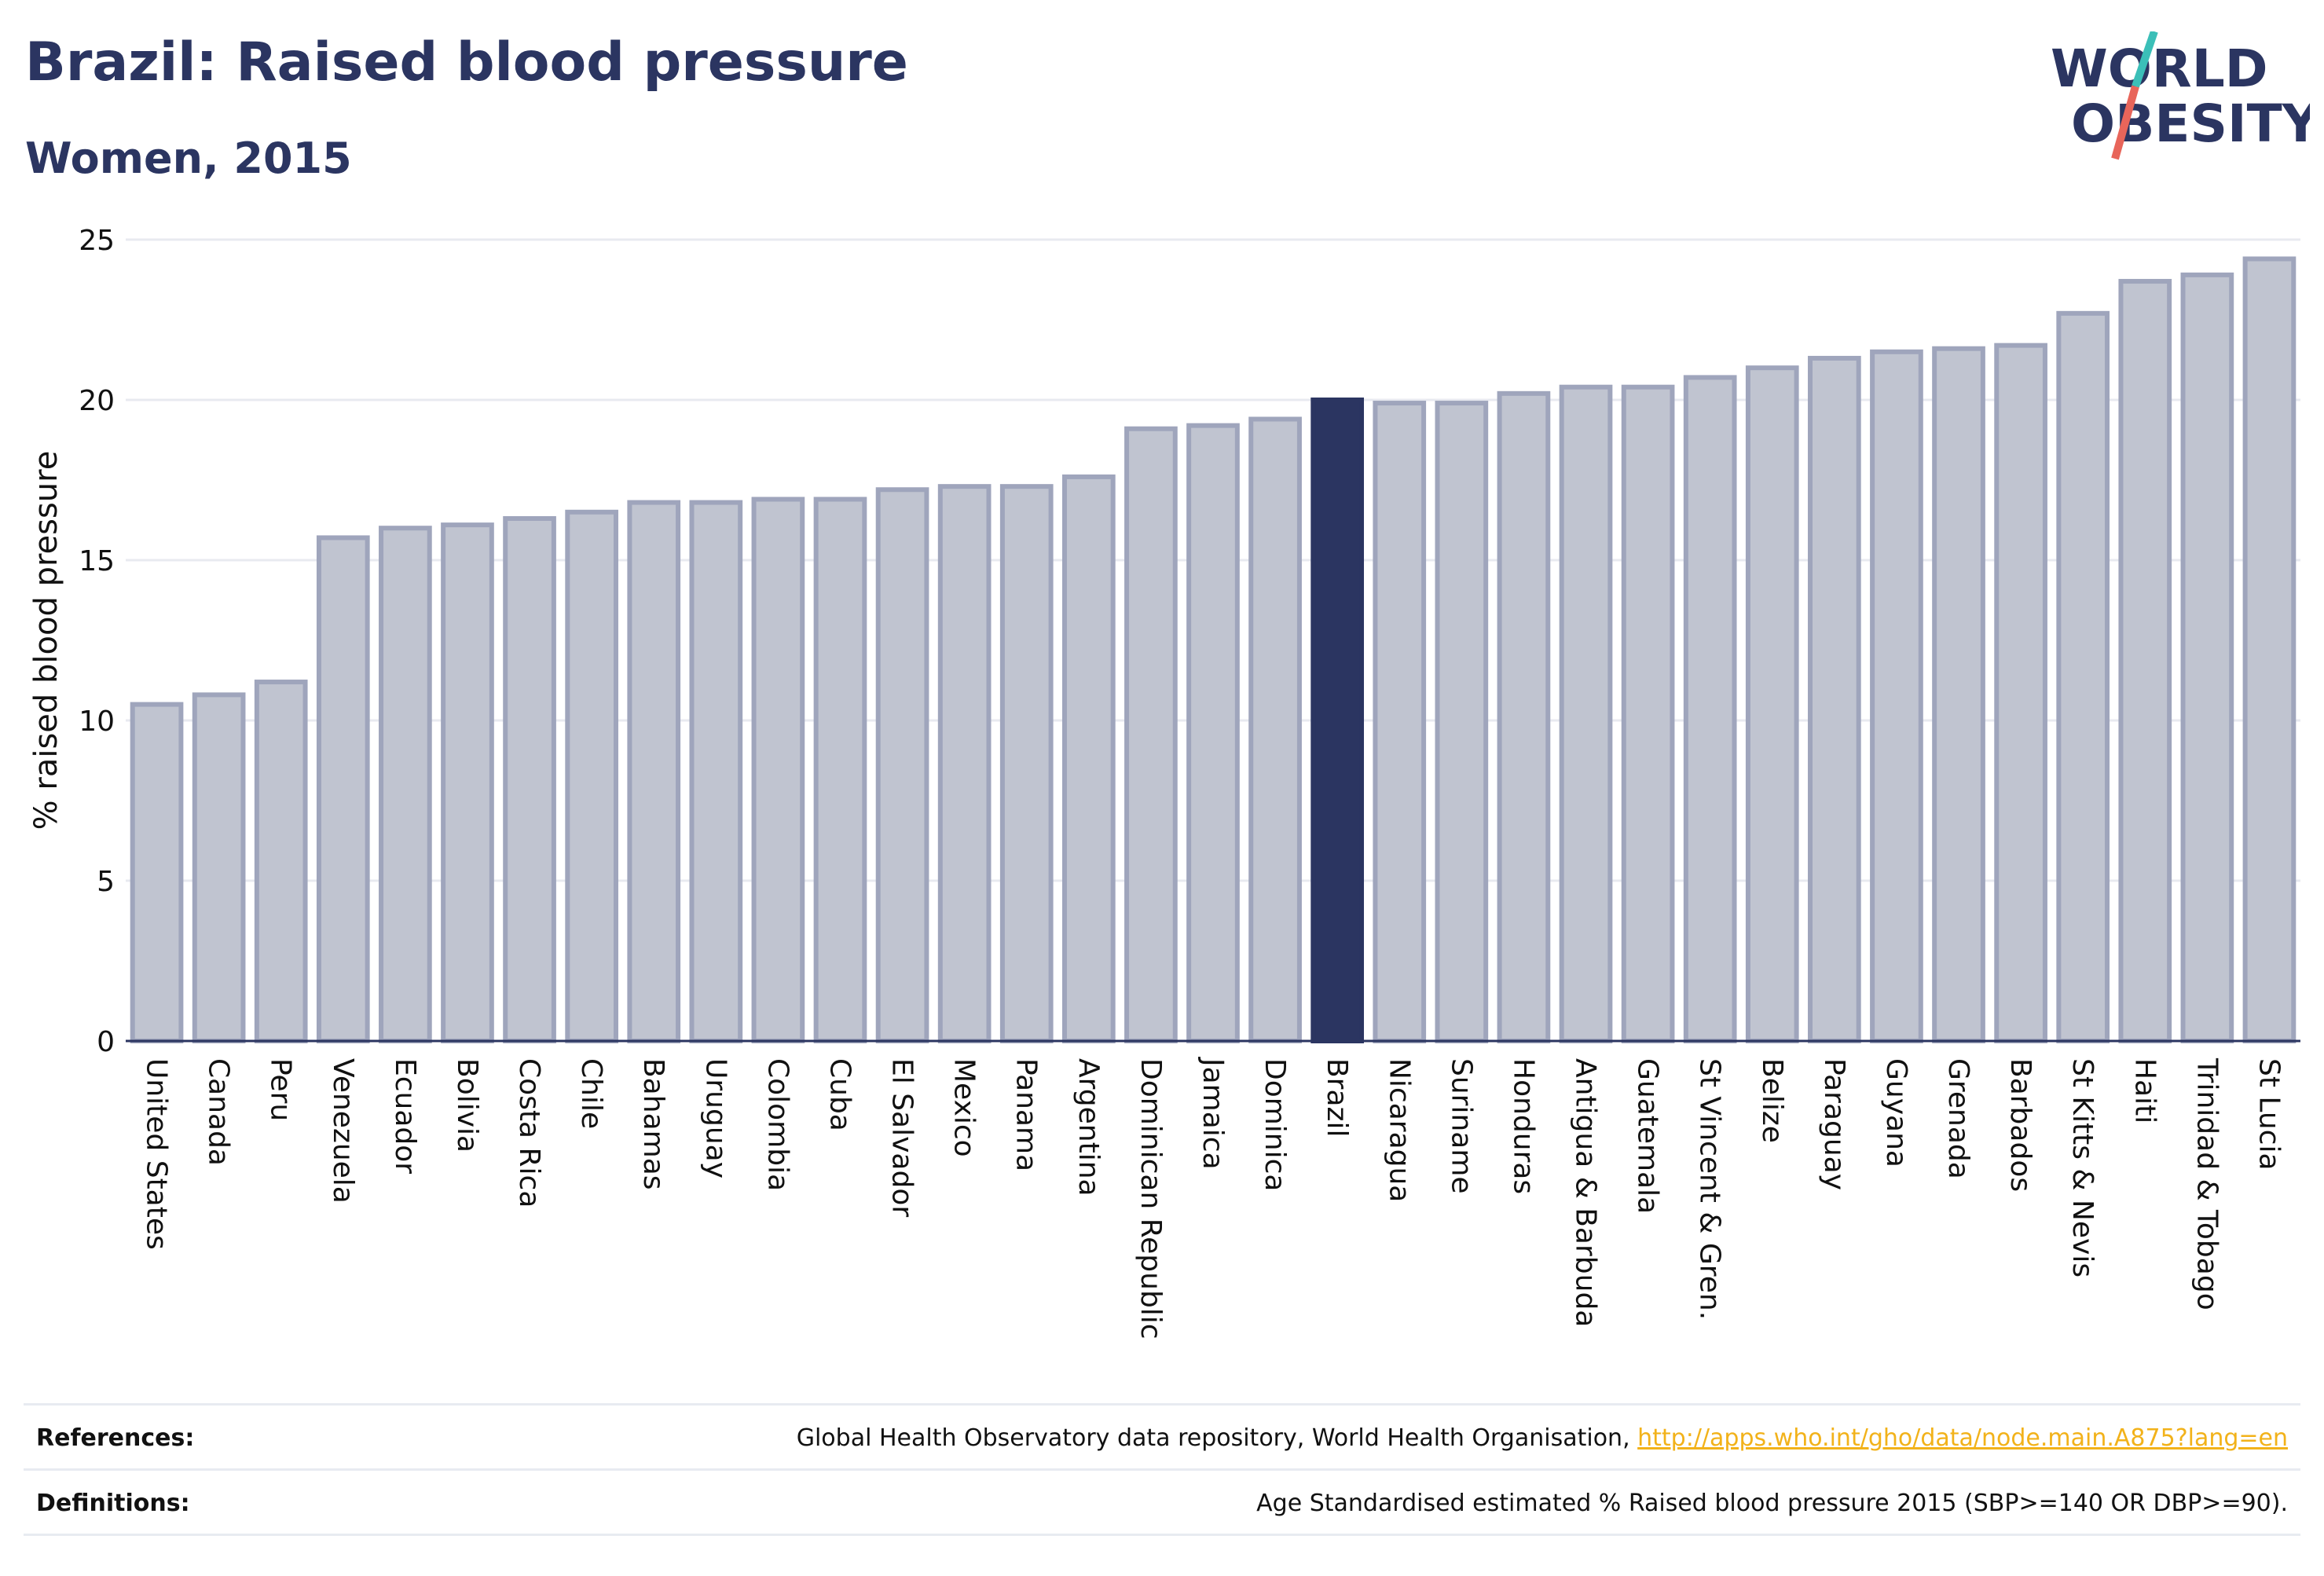 This screenshot has height=1576, width=2324. Describe the element at coordinates (964, 1107) in the screenshot. I see `x-tick-label: Mexico` at that location.